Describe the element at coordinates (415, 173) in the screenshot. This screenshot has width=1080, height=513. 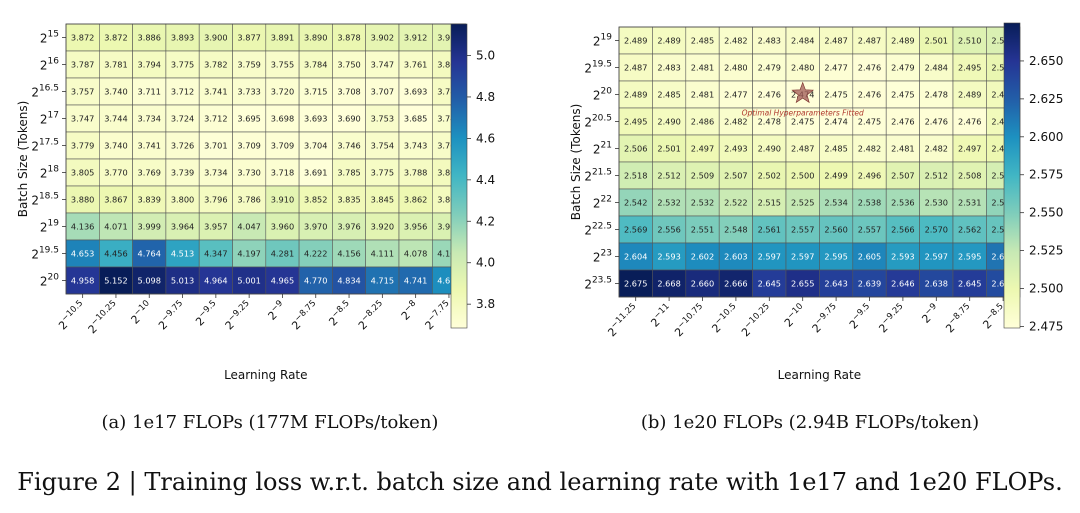
I see `cell-value-label: 3.788` at that location.